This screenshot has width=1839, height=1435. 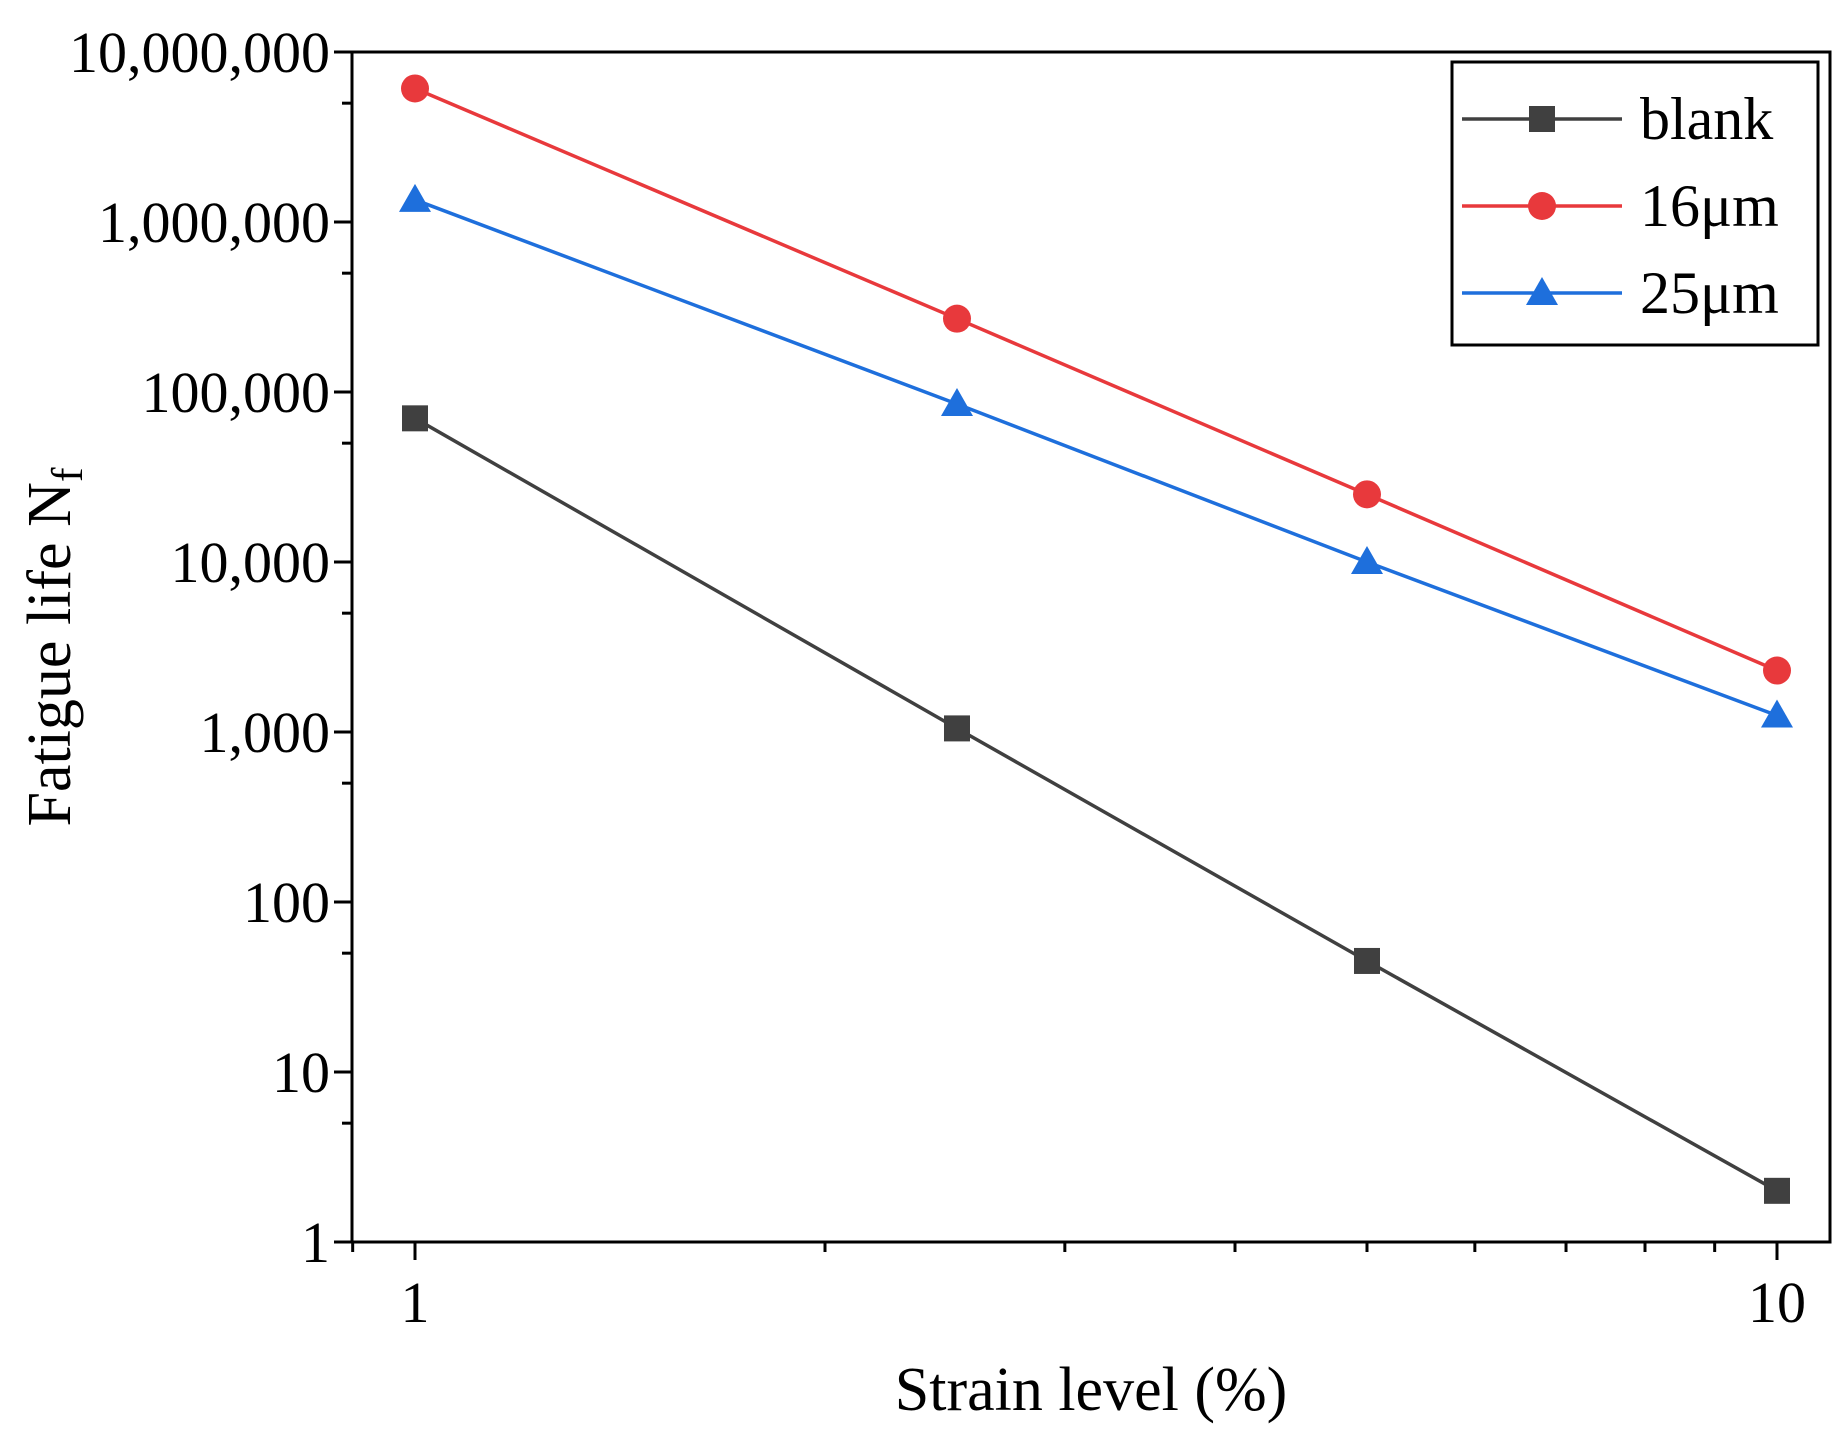 I want to click on legend-marker-16m, so click(x=1542, y=206).